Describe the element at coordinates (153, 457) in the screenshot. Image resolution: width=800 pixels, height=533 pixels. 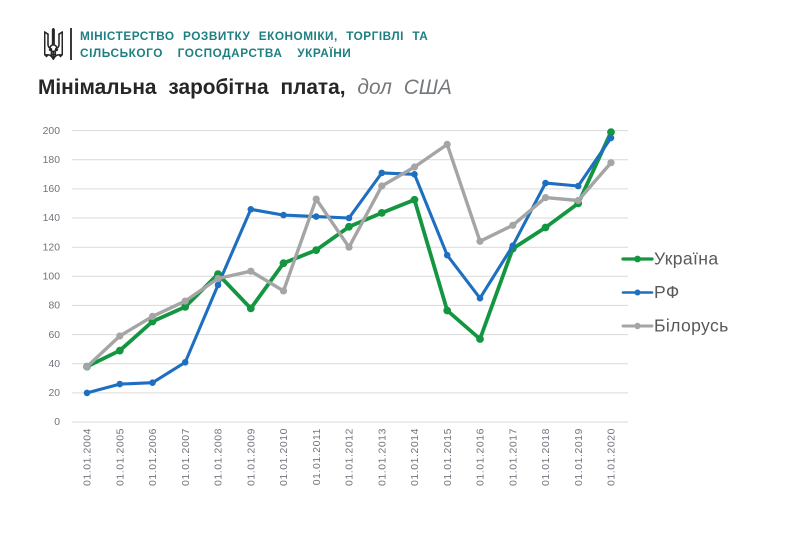
I see `svg-text: 01.01.2006` at that location.